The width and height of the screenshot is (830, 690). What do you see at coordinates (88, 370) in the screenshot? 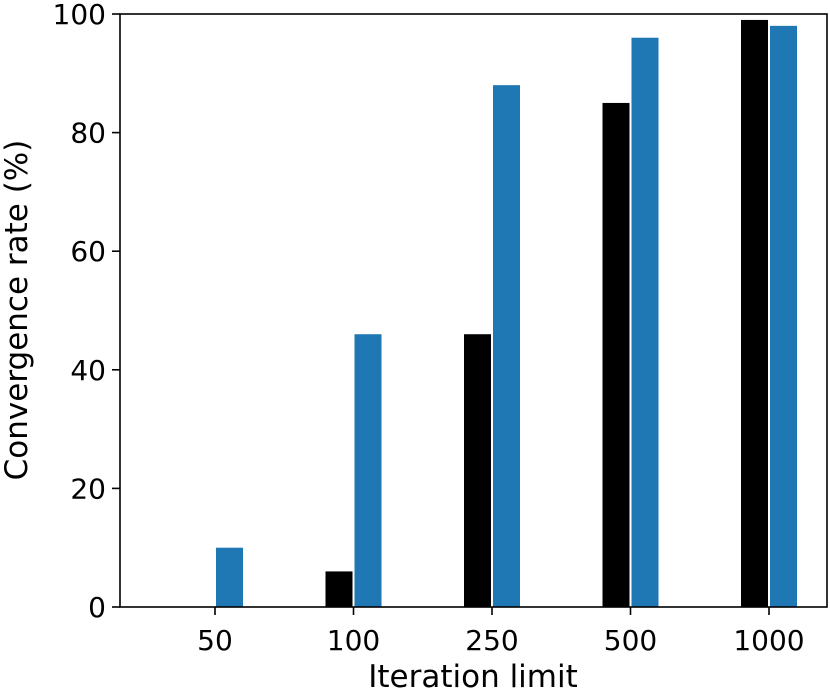
I see `y-tick-label-40: 40` at bounding box center [88, 370].